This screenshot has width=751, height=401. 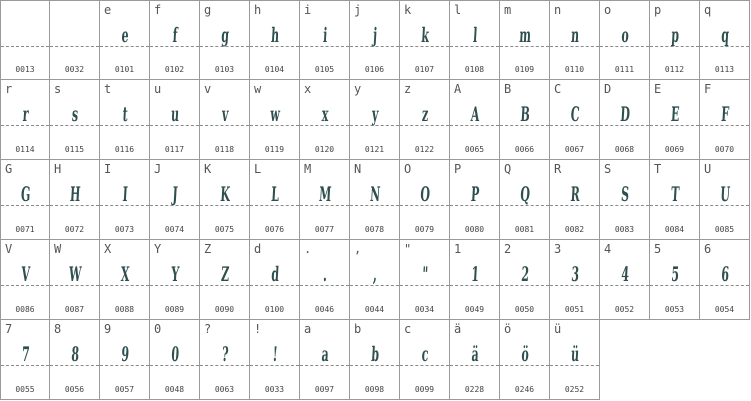 What do you see at coordinates (325, 35) in the screenshot?
I see `glyph-sample: i` at bounding box center [325, 35].